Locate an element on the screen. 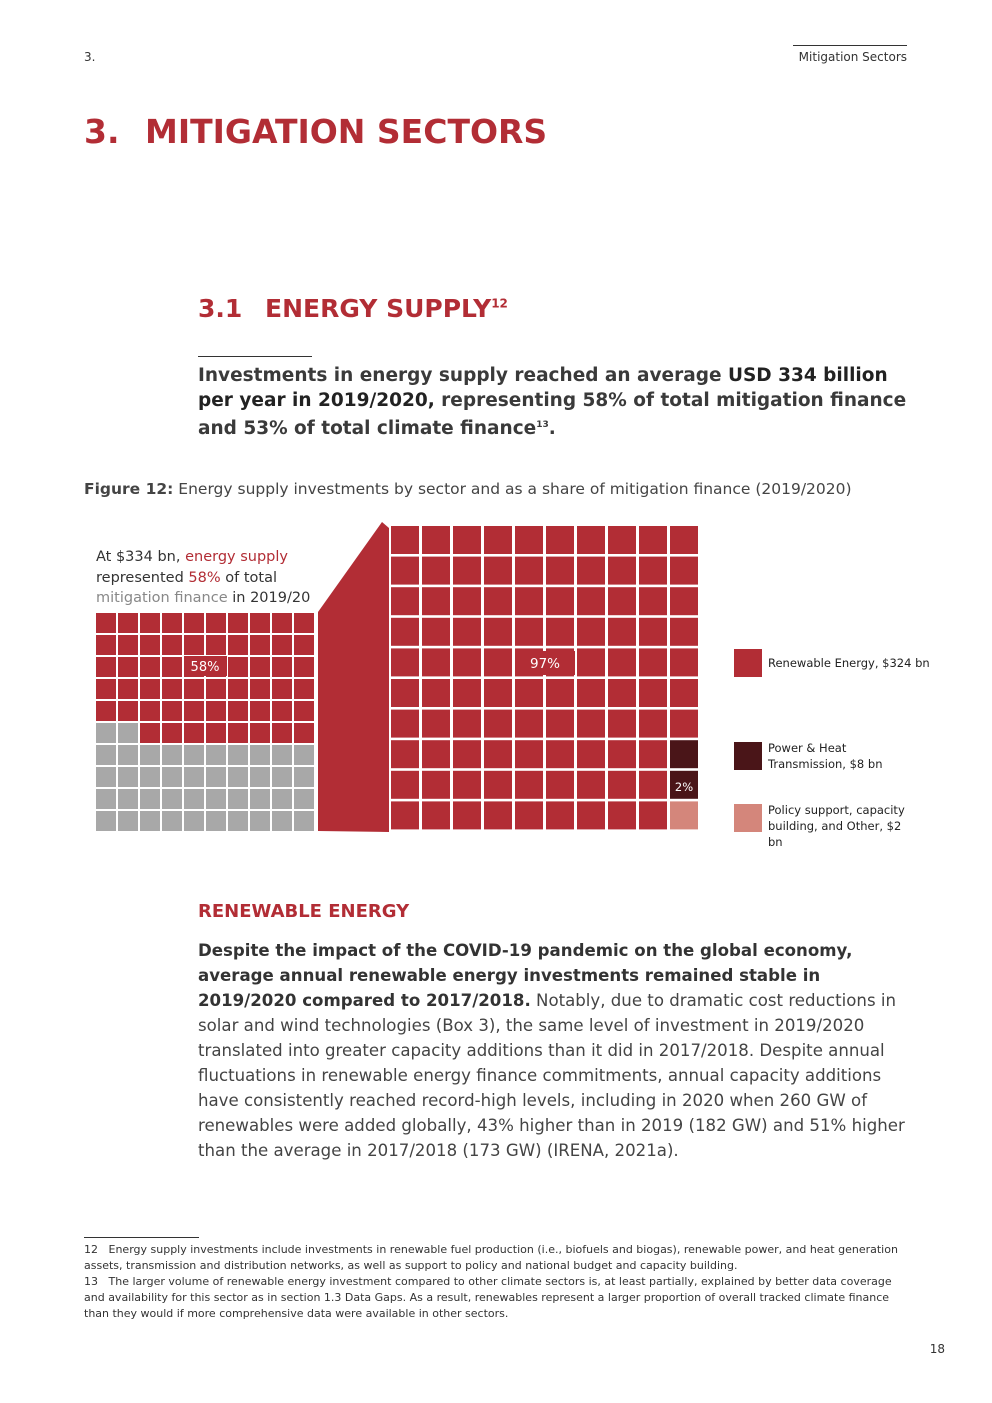 The width and height of the screenshot is (992, 1403). legend-label: Renewable Energy, $324 bn is located at coordinates (849, 663).